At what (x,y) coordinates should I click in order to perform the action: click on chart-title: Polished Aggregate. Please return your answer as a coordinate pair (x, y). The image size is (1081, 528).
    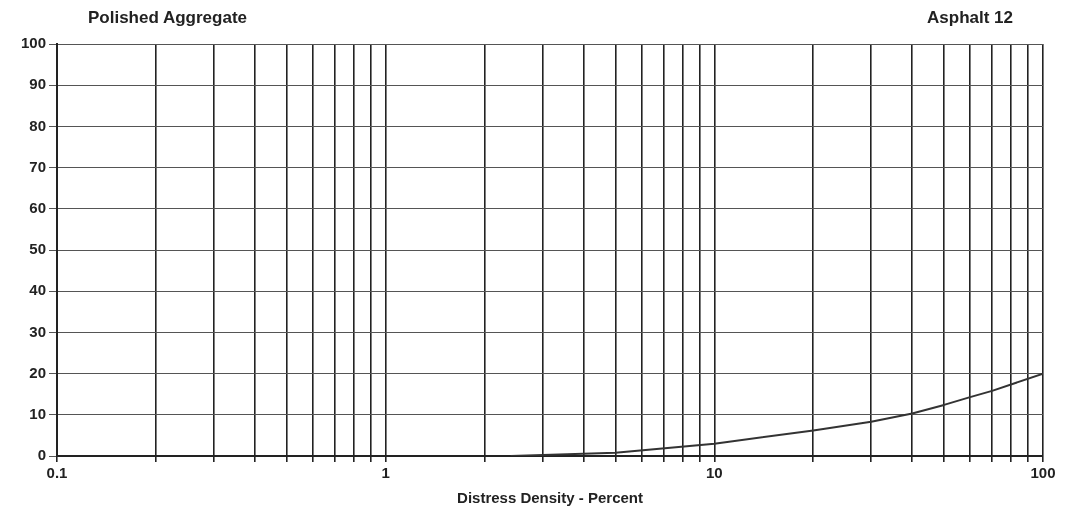
    Looking at the image, I should click on (168, 18).